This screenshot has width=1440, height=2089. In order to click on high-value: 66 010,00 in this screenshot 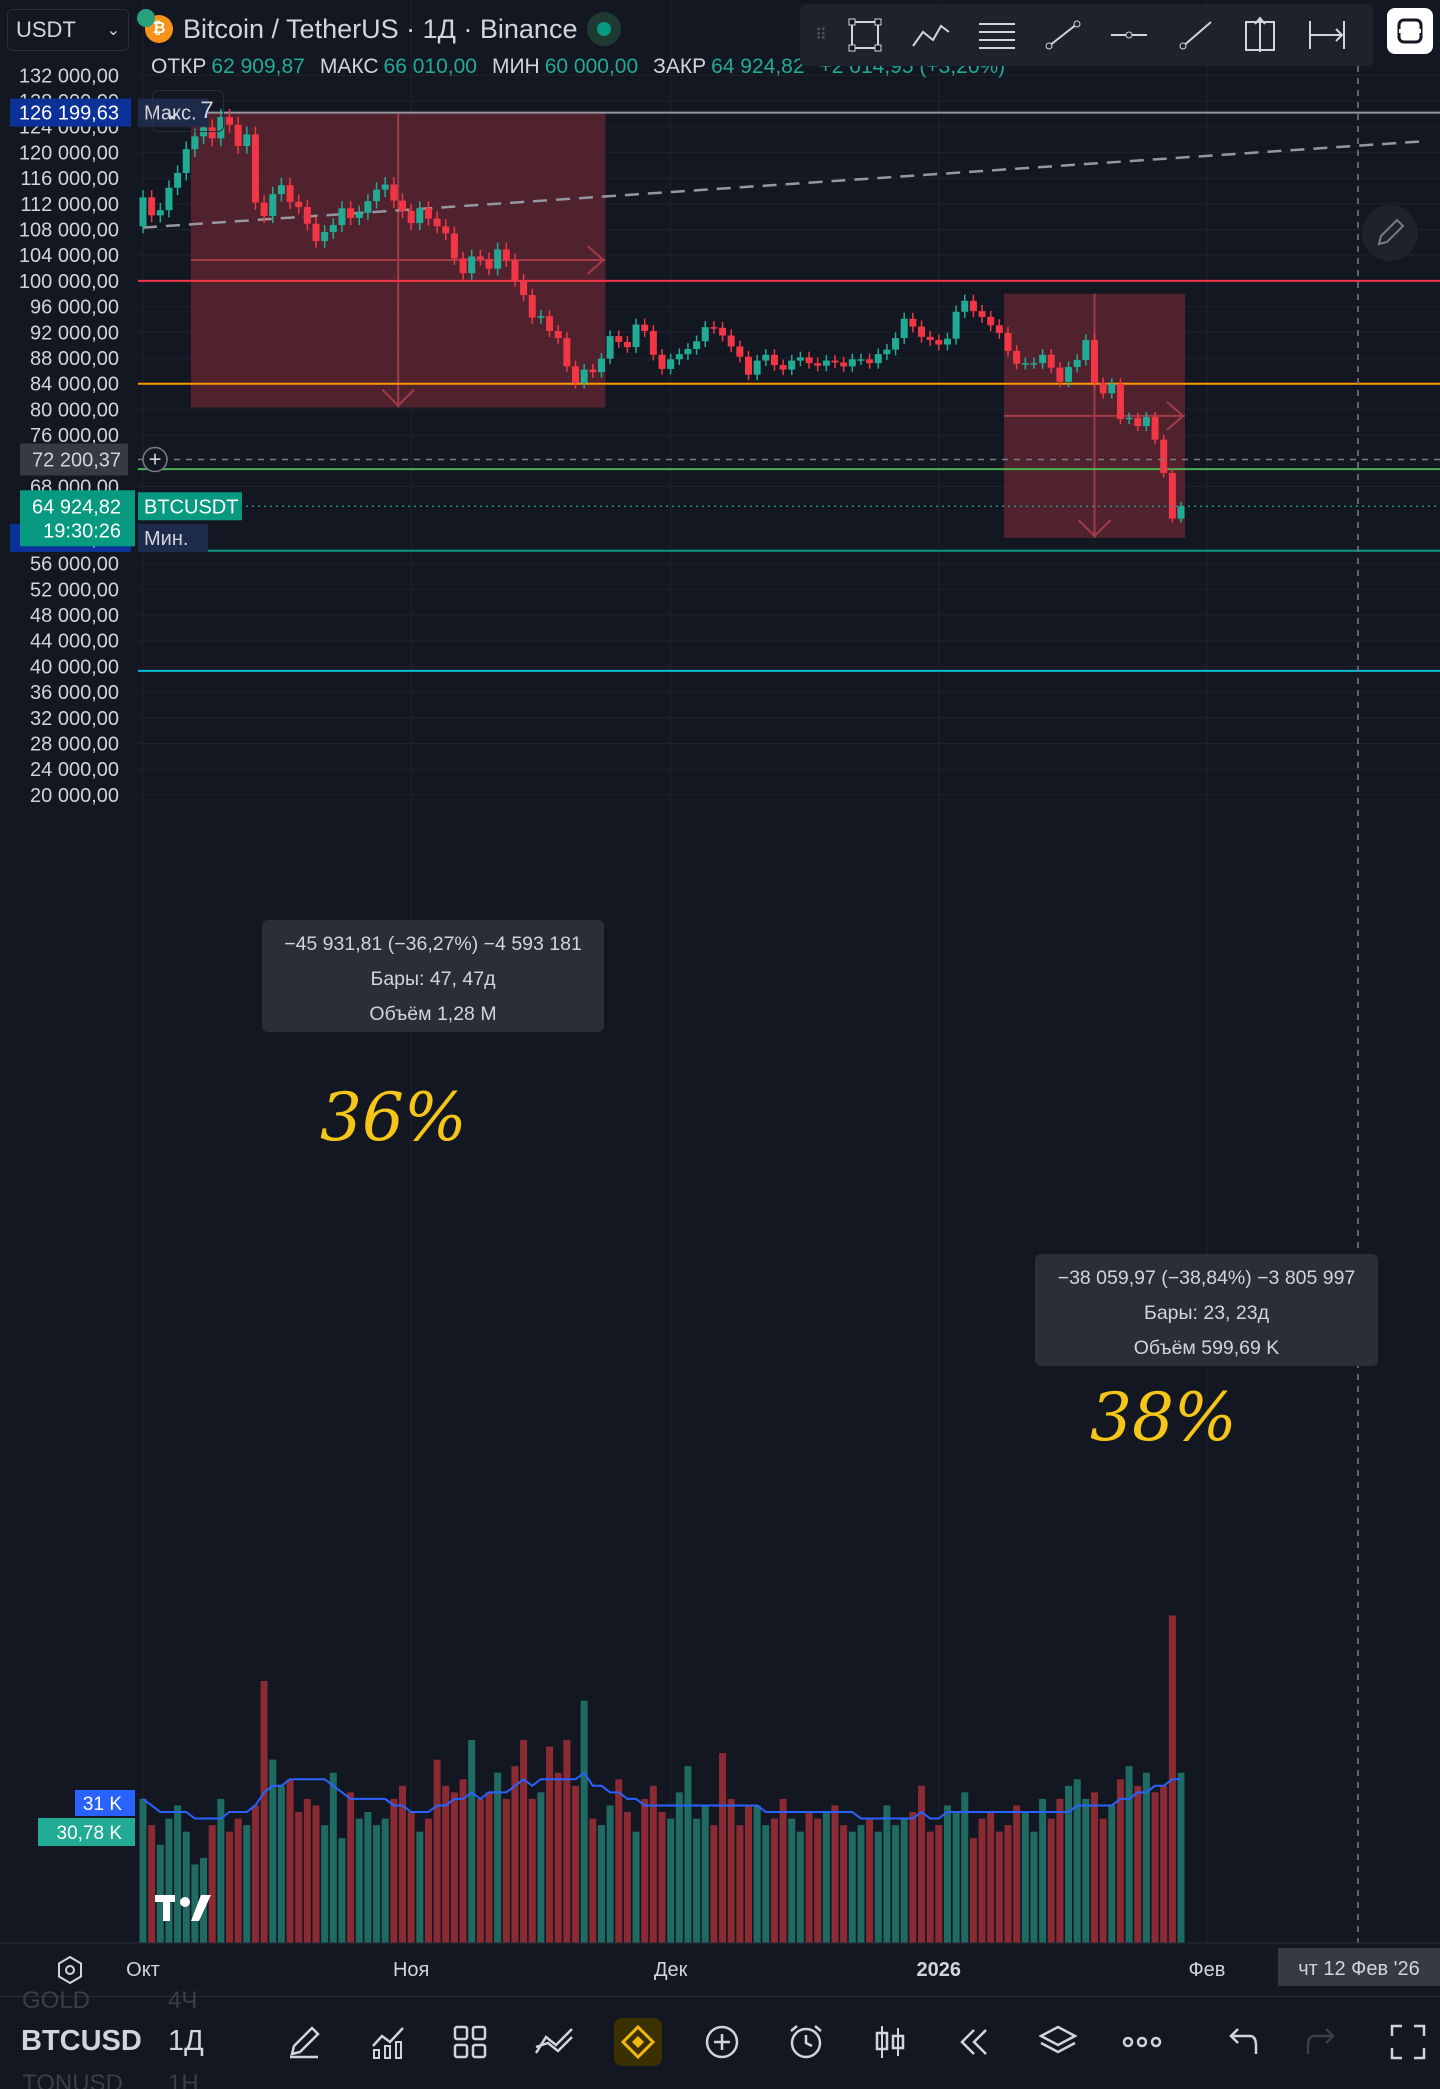, I will do `click(430, 66)`.